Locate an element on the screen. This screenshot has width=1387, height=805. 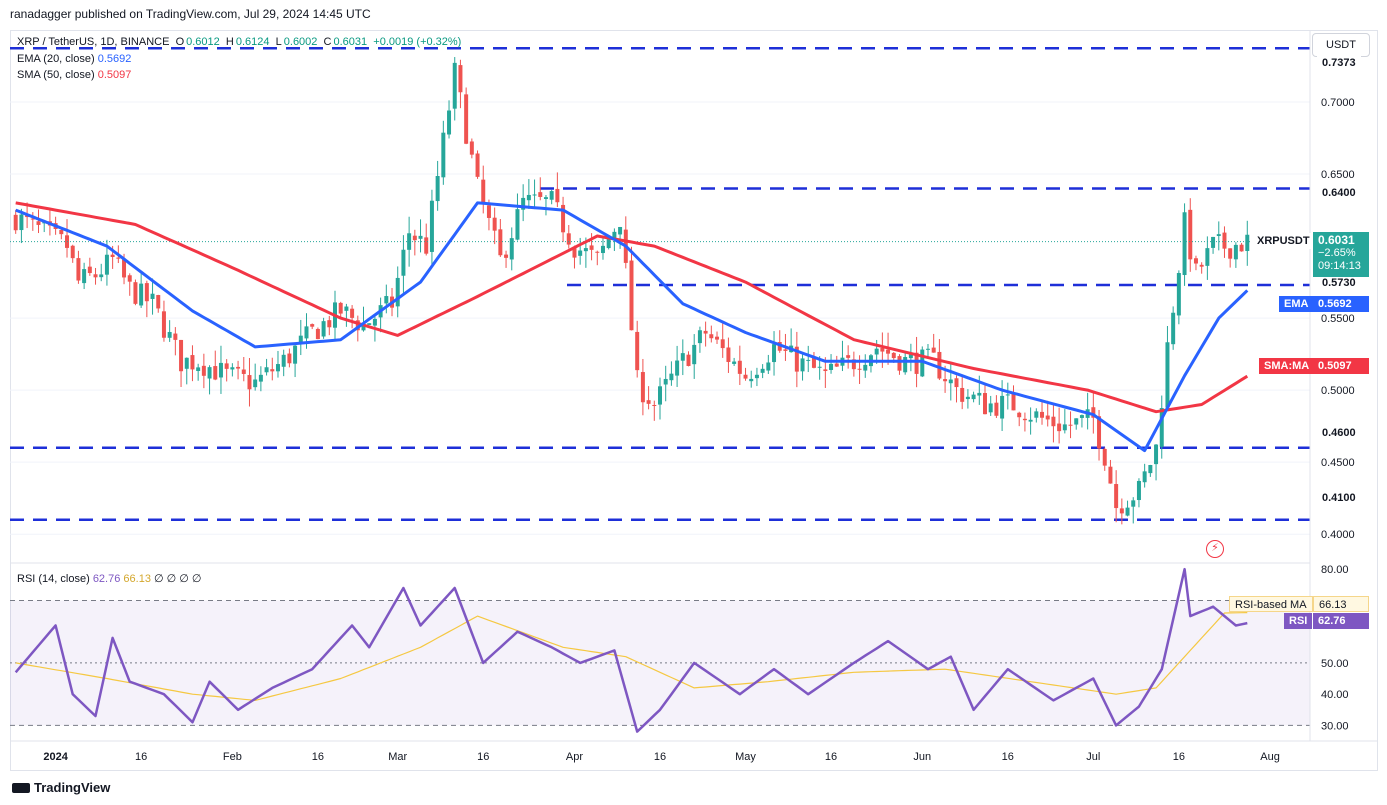
time-tick-label: 16 is located at coordinates (1008, 757).